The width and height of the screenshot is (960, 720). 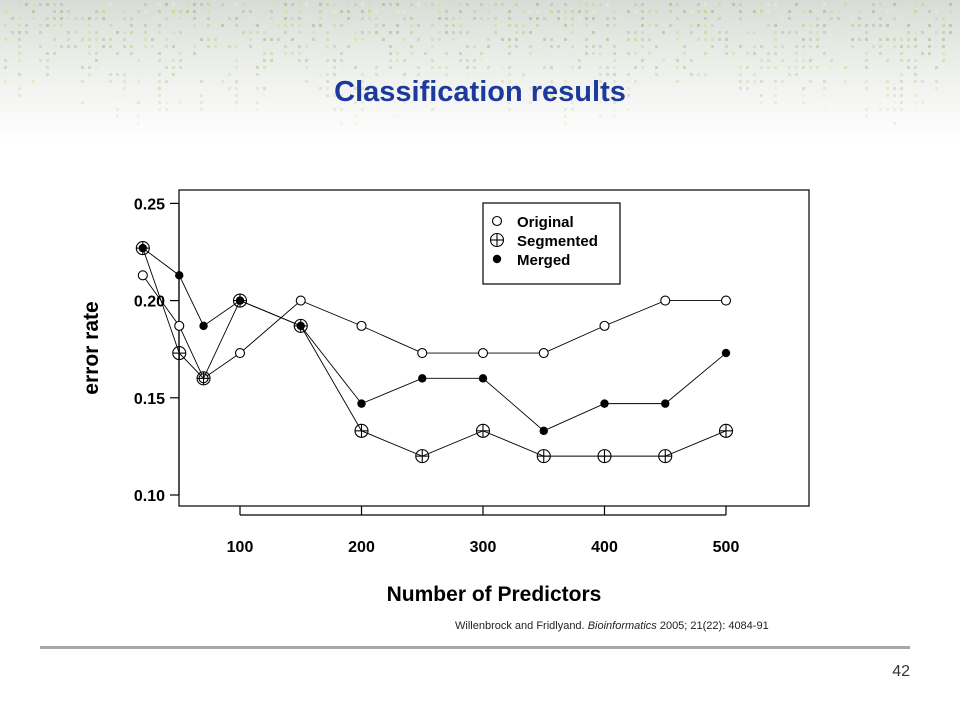 I want to click on legend-marker-merged, so click(x=497, y=259).